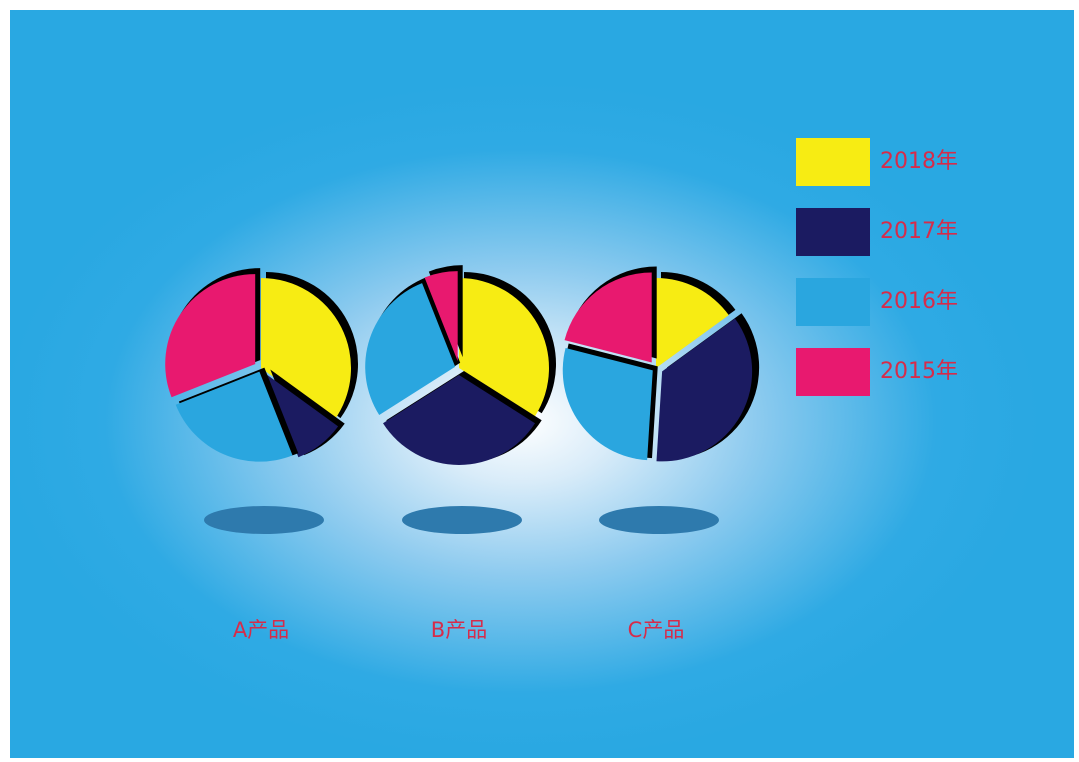 This screenshot has height=762, width=1079. What do you see at coordinates (305, 413) in the screenshot?
I see `pie-slice-a-2017` at bounding box center [305, 413].